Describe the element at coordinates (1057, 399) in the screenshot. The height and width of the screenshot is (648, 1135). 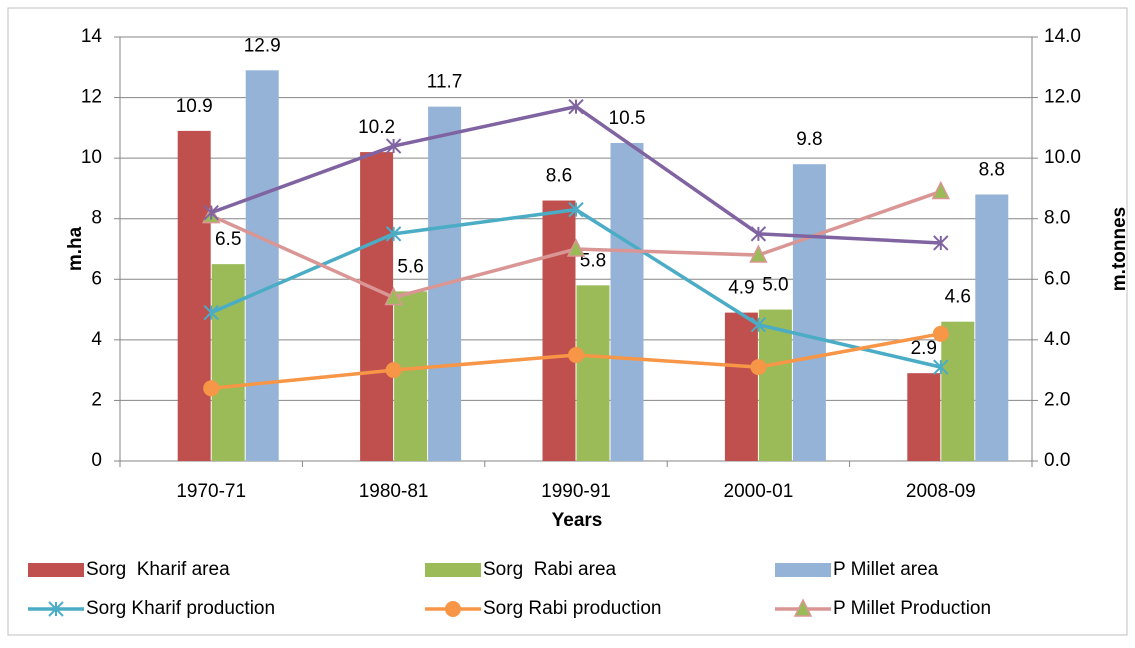
I see `y2-tick-label: 2.0` at that location.